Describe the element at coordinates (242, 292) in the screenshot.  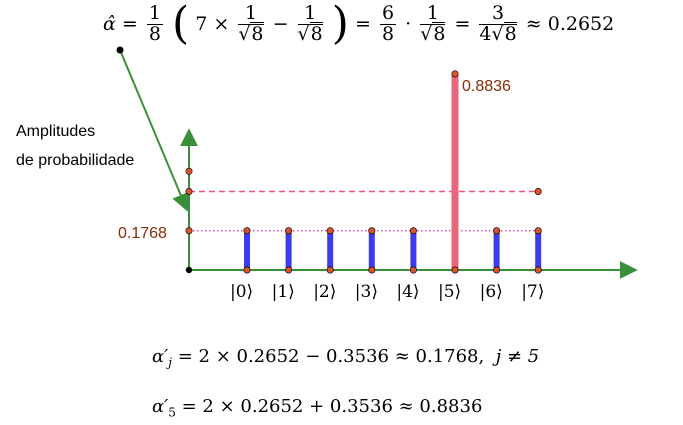
I see `ket-label-0: |0⟩` at that location.